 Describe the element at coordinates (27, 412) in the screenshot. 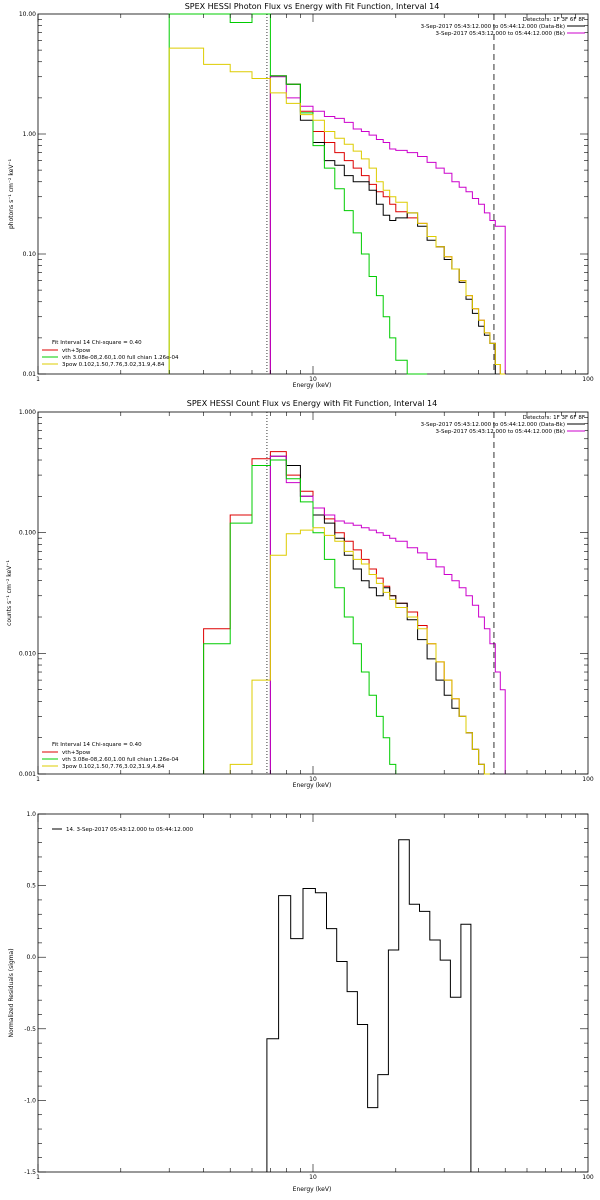

I see `count-y-tick-label: 1.000` at that location.